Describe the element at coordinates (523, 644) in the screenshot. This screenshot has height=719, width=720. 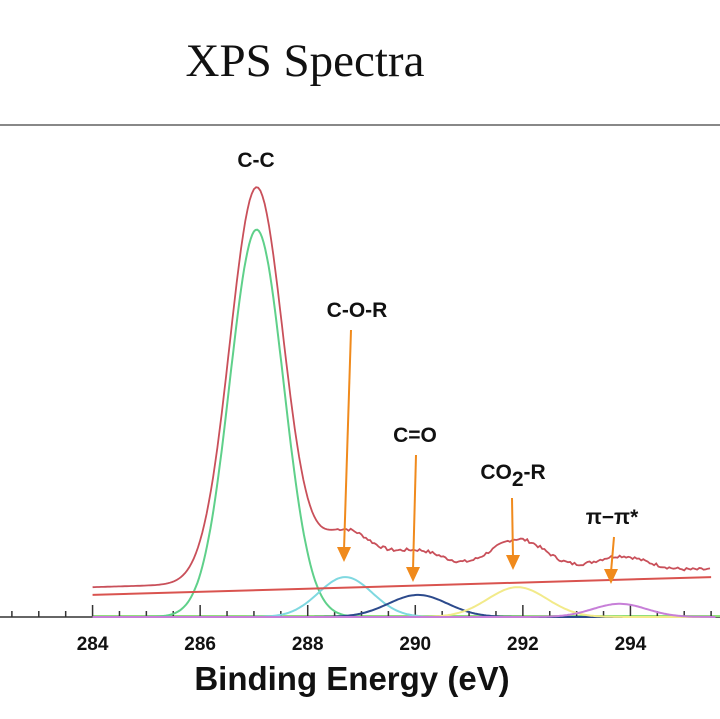
I see `x-tick-label: 292` at that location.